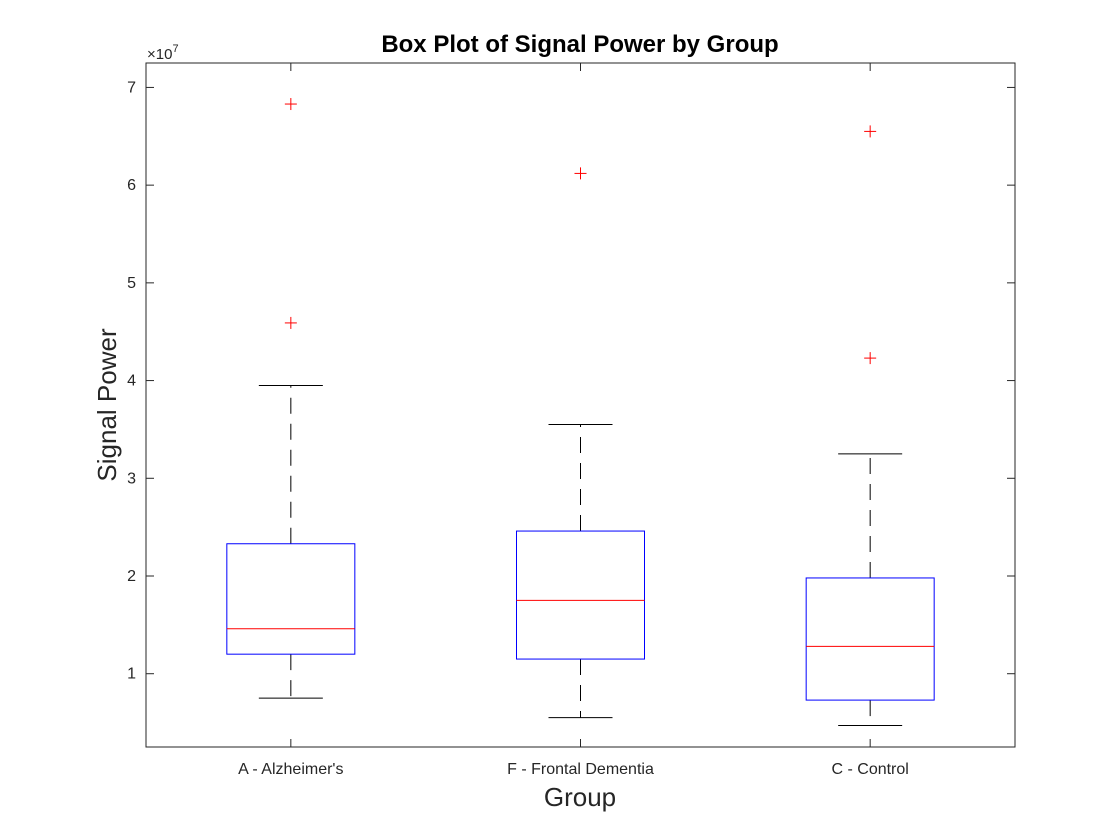 Image resolution: width=1120 pixels, height=840 pixels. Describe the element at coordinates (131, 87) in the screenshot. I see `y-tick-label: 7` at that location.